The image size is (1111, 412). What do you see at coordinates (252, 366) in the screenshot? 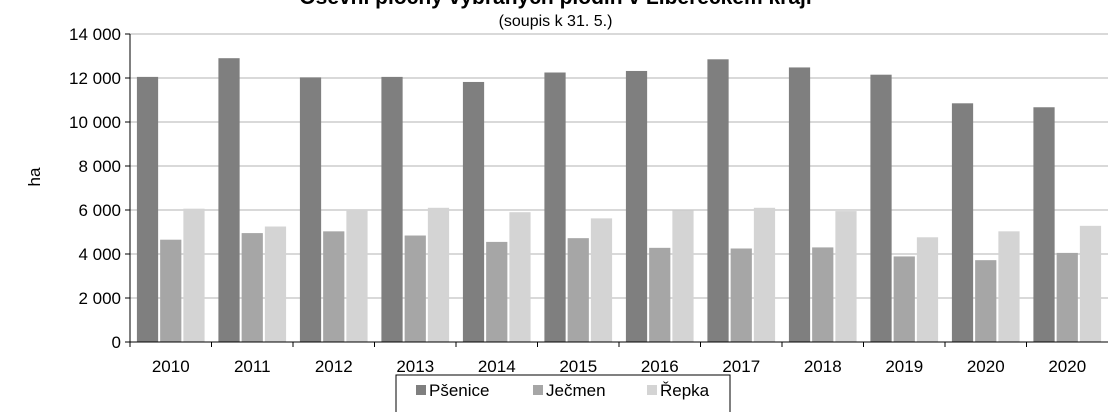
I see `x-tick-label: 2011` at bounding box center [252, 366].